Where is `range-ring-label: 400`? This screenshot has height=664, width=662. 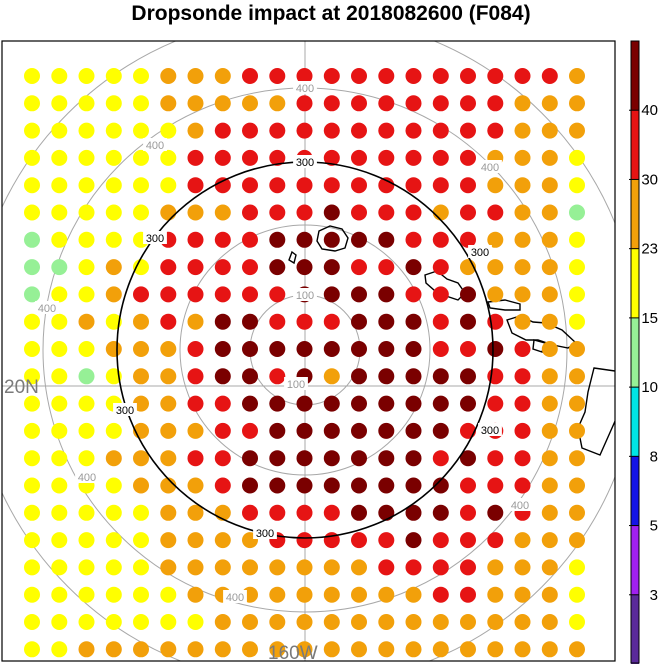 range-ring-label: 400 is located at coordinates (520, 506).